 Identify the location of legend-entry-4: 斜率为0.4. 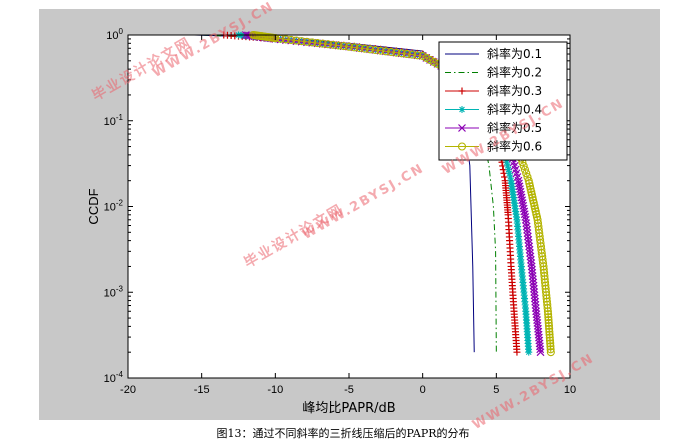
(493, 109).